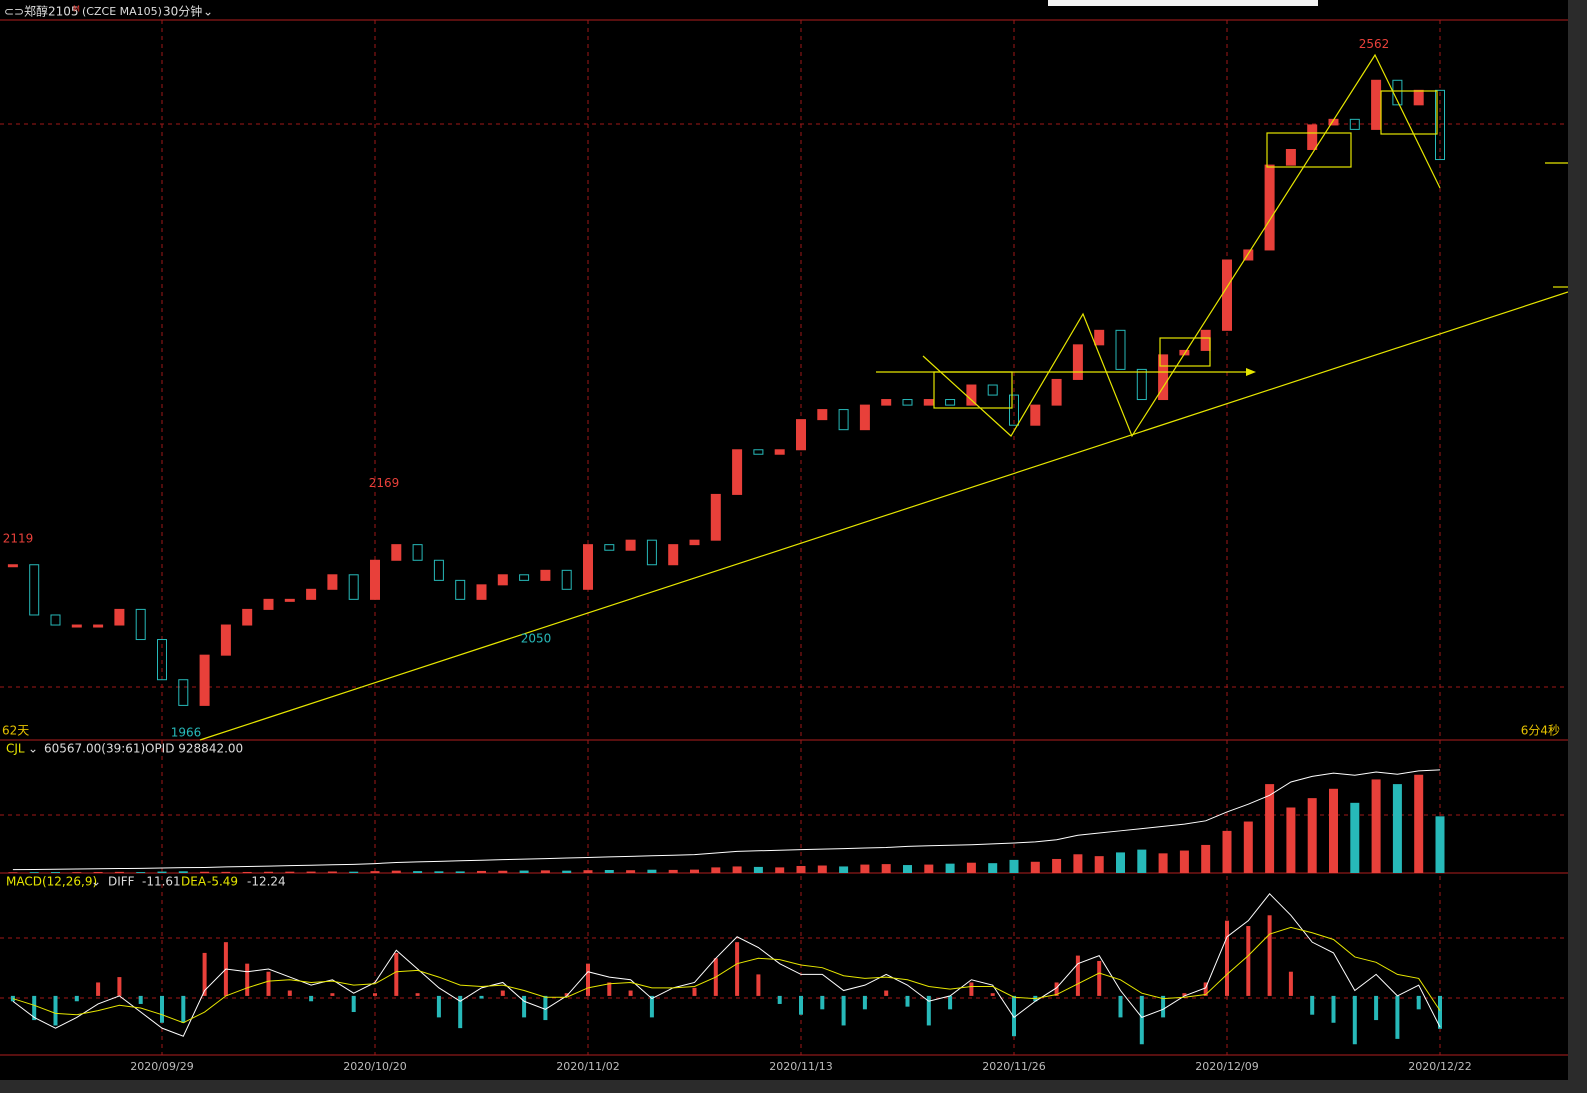 This screenshot has width=1587, height=1093. I want to click on oi-line, so click(726, 820).